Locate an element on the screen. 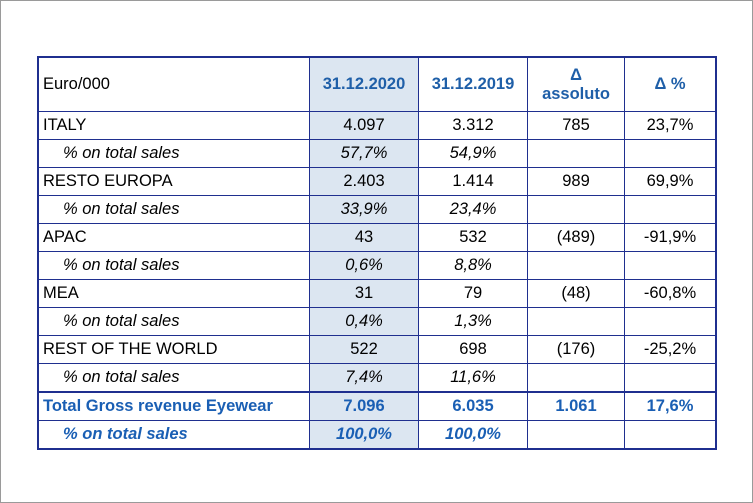  cell-delta-pct: -91,9% is located at coordinates (670, 237).